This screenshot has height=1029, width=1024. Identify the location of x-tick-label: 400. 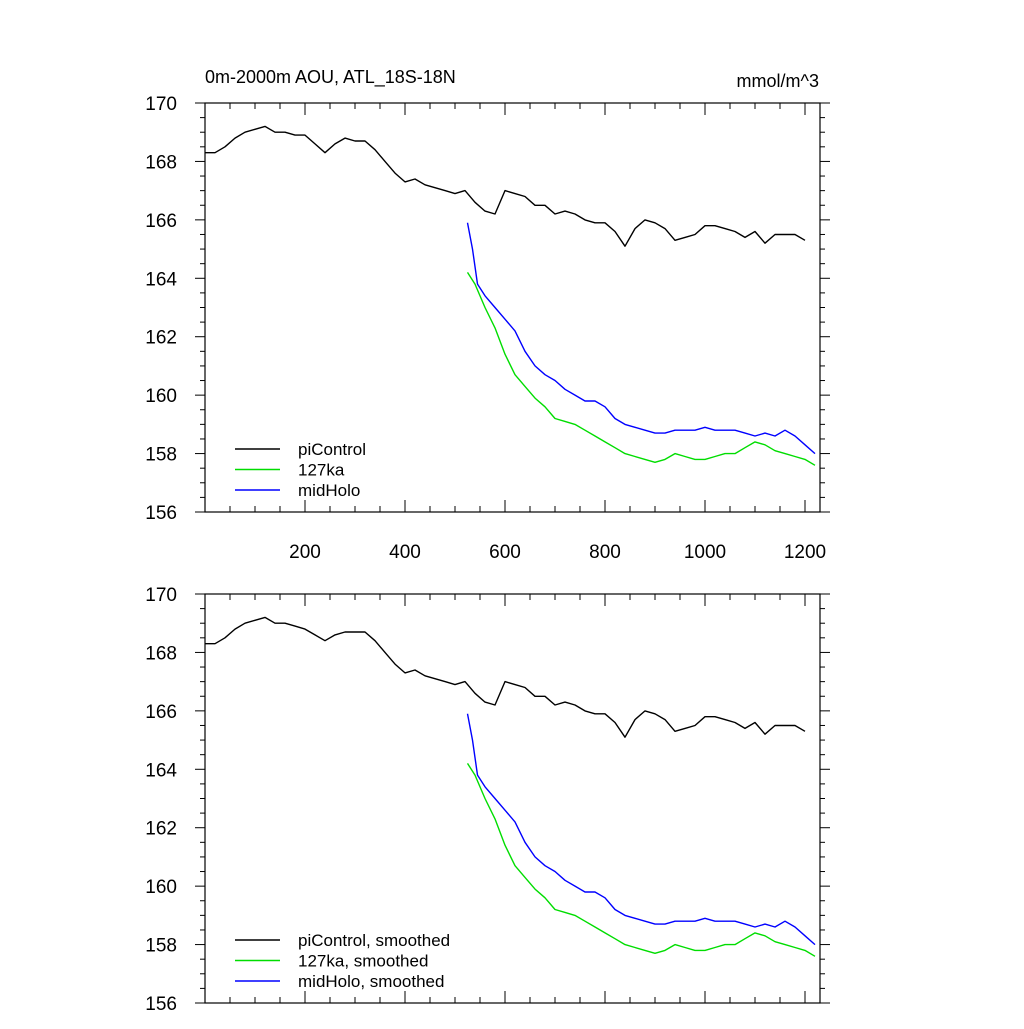
(405, 552).